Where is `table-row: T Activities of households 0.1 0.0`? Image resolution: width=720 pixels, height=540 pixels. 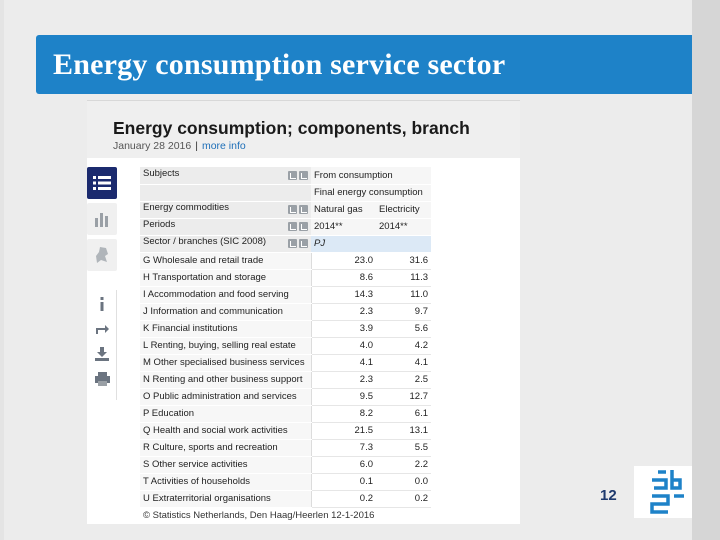
table-row: T Activities of households 0.1 0.0 is located at coordinates (285, 482).